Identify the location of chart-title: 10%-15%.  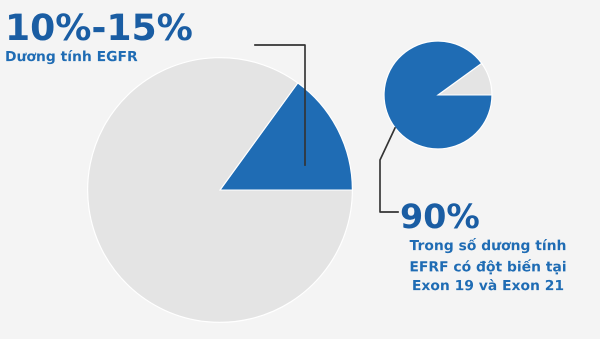
(100, 27).